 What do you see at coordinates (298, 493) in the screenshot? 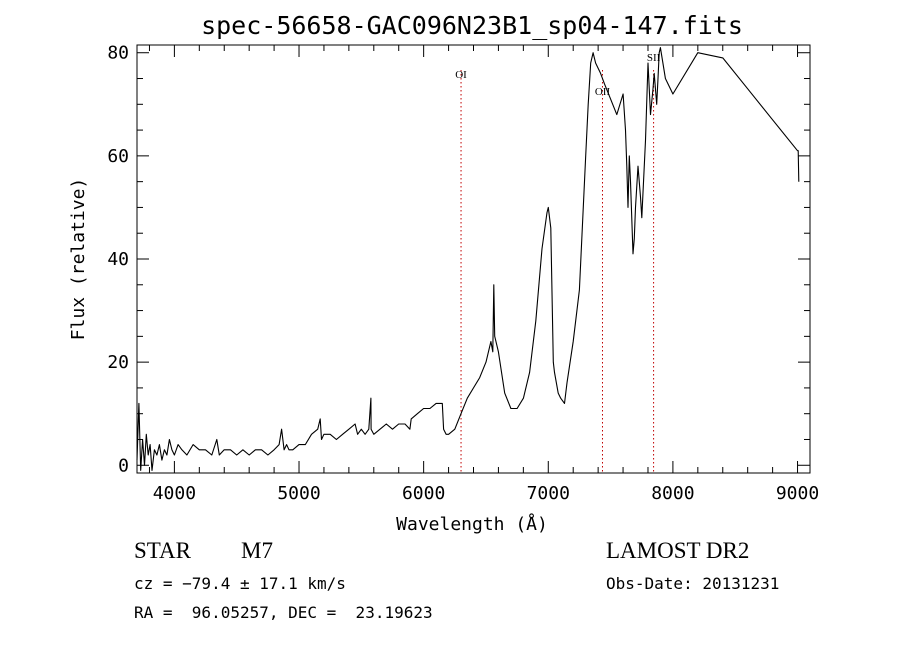
I see `x-tick-label: 5000` at bounding box center [298, 493].